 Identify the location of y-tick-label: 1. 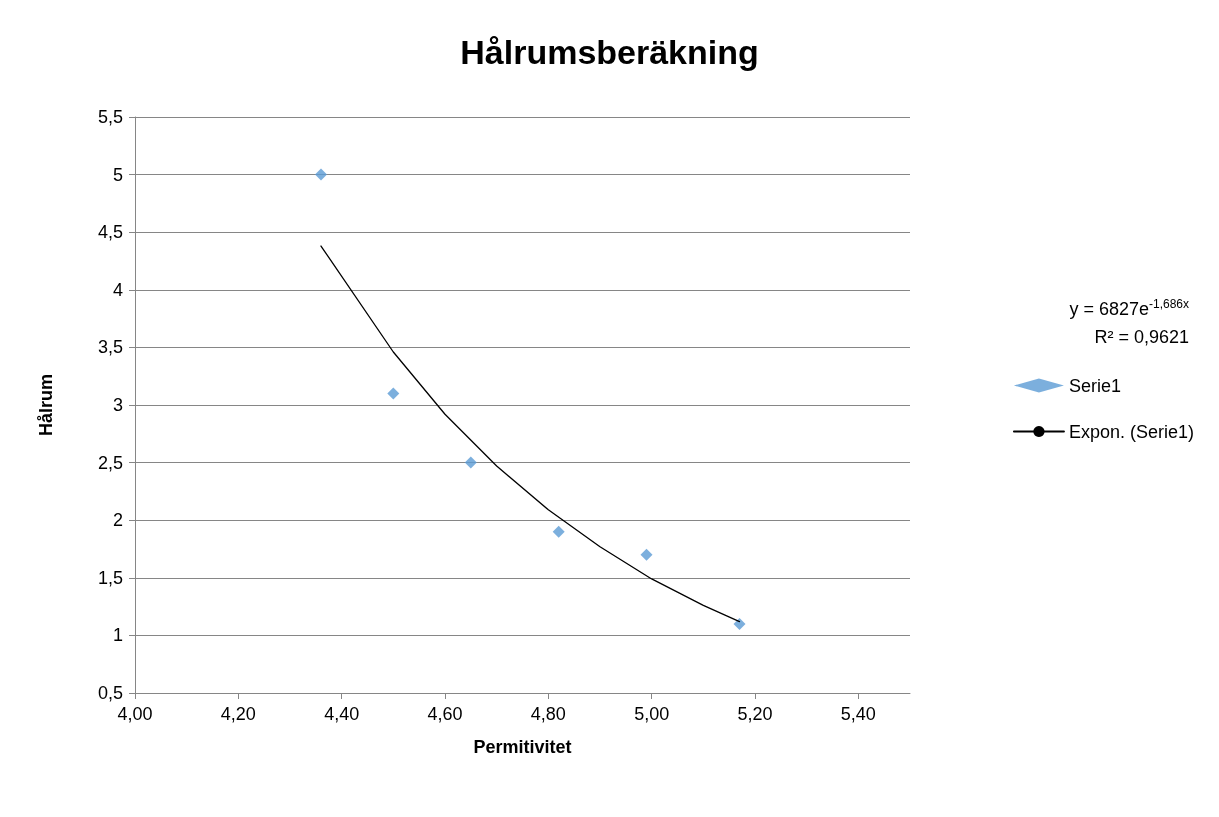
(117, 635).